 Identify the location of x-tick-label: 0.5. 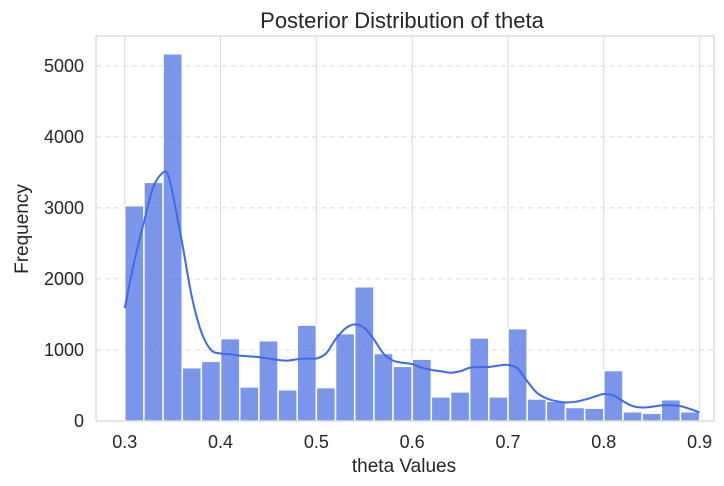
(316, 442).